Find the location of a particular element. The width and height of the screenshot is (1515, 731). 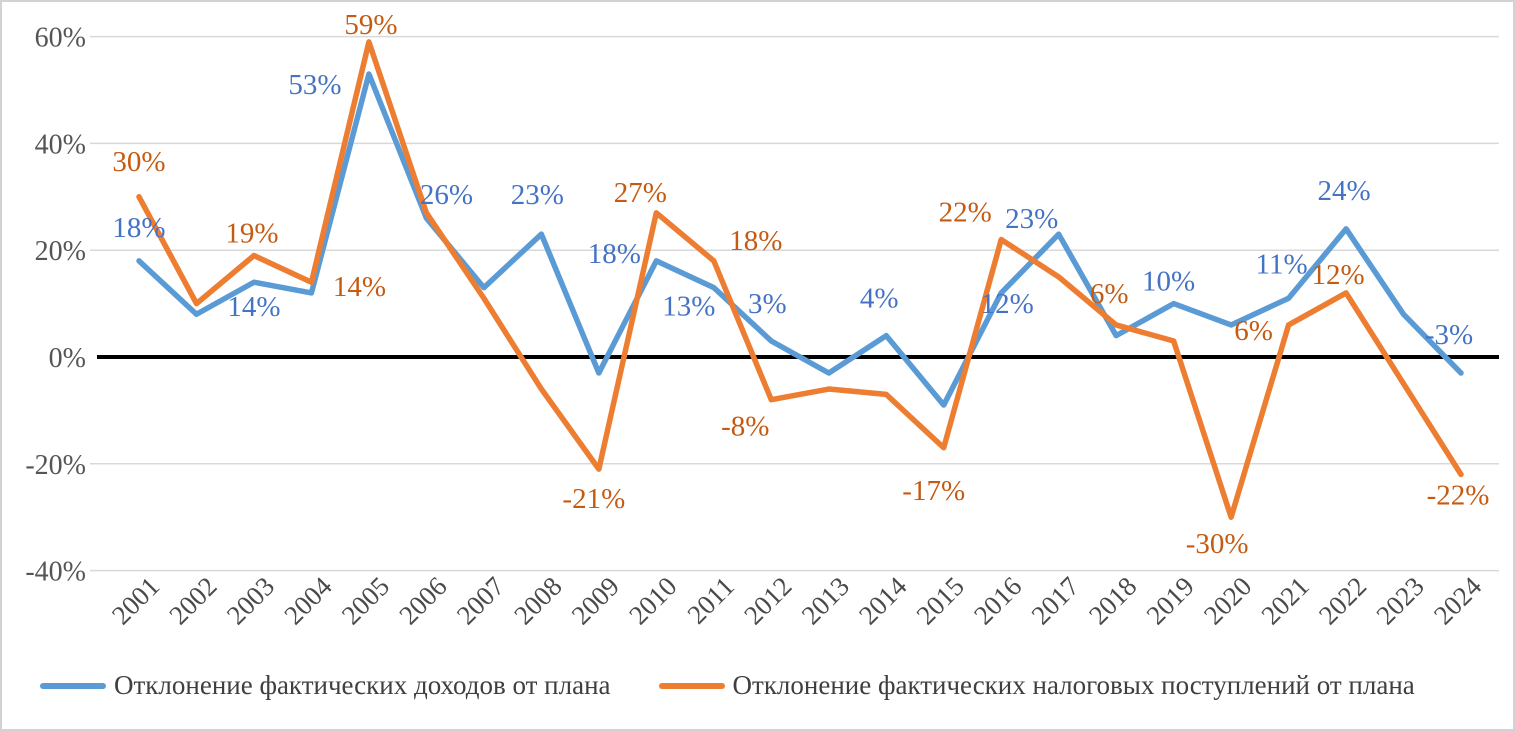

x-axis-tick-label: 2009 is located at coordinates (595, 600).